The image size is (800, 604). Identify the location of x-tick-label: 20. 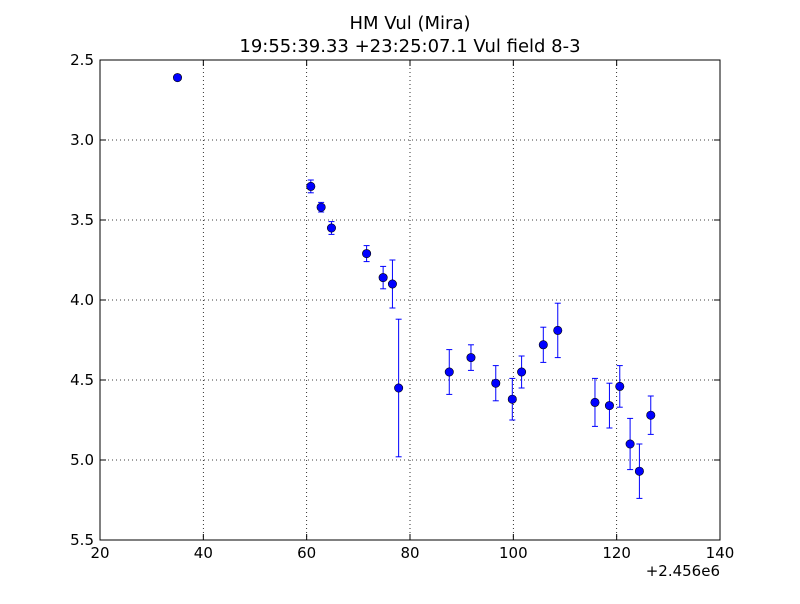
(99, 553).